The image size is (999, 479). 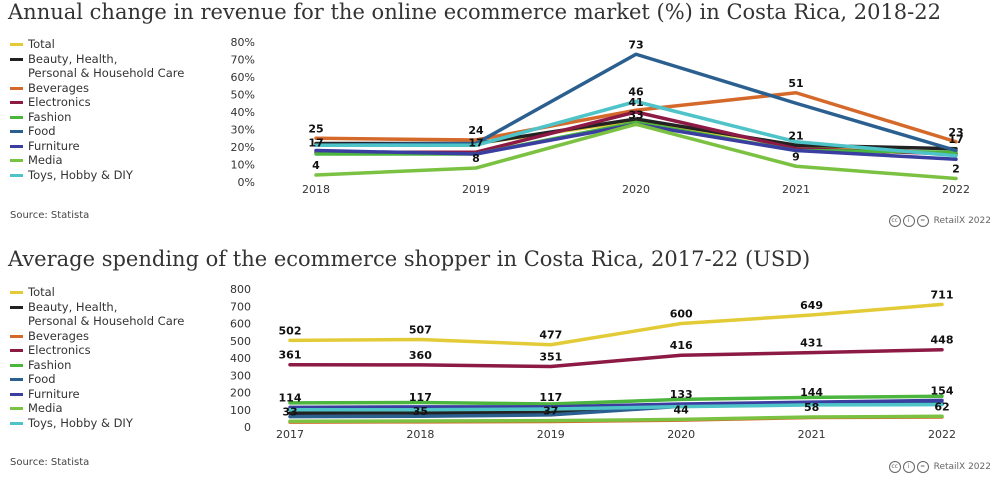 I want to click on y-tick-label: 700, so click(x=240, y=306).